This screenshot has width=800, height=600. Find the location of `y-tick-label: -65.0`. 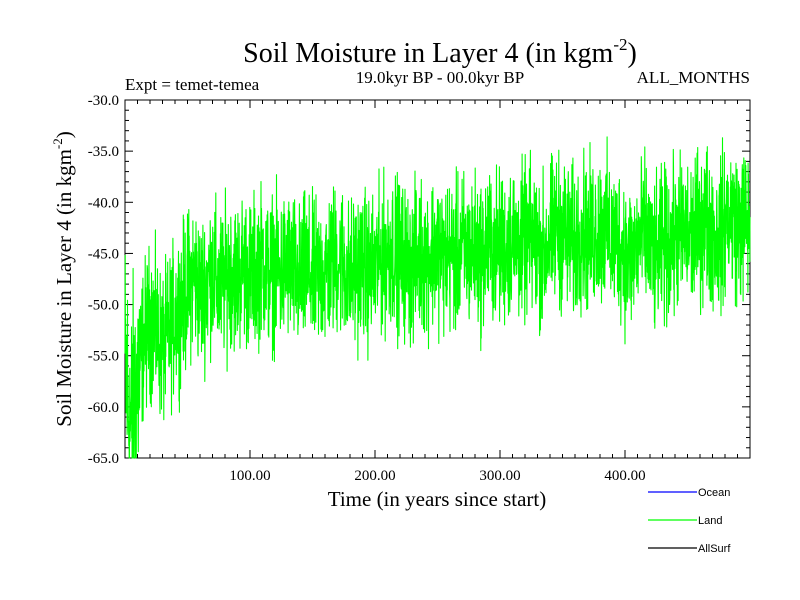

y-tick-label: -65.0 is located at coordinates (103, 459).